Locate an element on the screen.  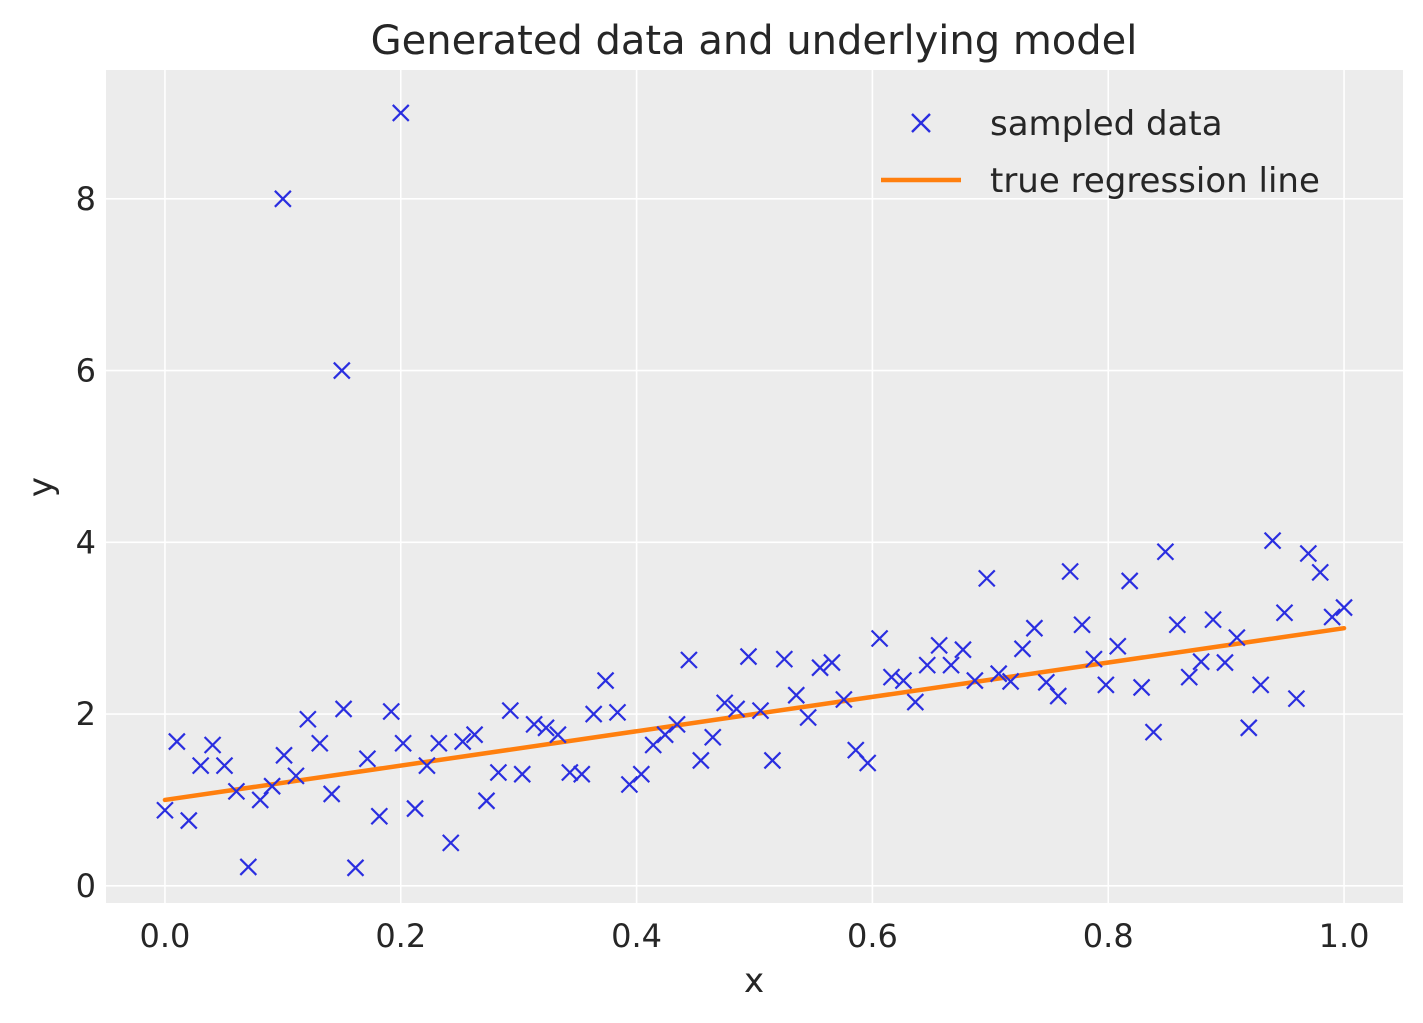
x-tick-label: 0.4 is located at coordinates (636, 936).